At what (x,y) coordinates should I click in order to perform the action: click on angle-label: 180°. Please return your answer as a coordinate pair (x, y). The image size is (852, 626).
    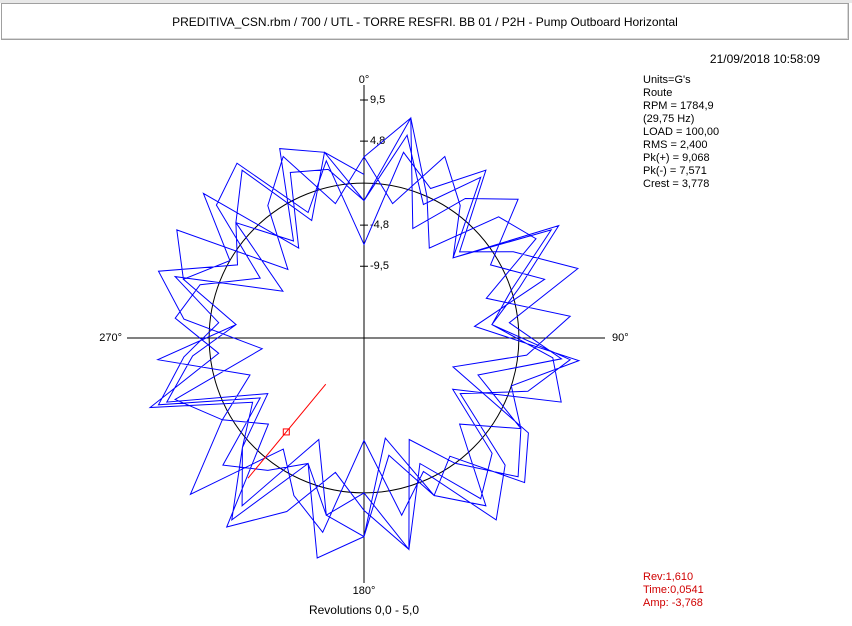
    Looking at the image, I should click on (364, 591).